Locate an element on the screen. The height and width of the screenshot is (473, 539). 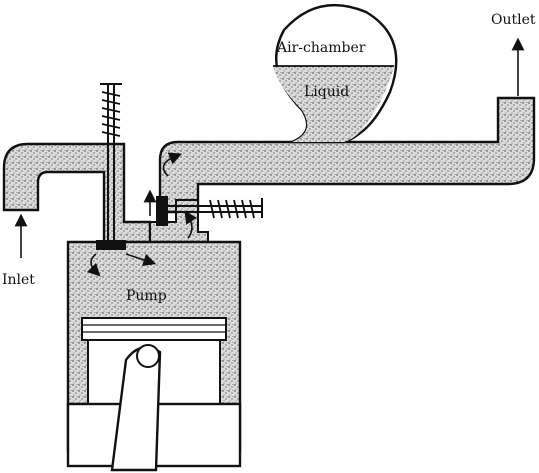
air-chamber-label: Air-chamber is located at coordinates (321, 48).